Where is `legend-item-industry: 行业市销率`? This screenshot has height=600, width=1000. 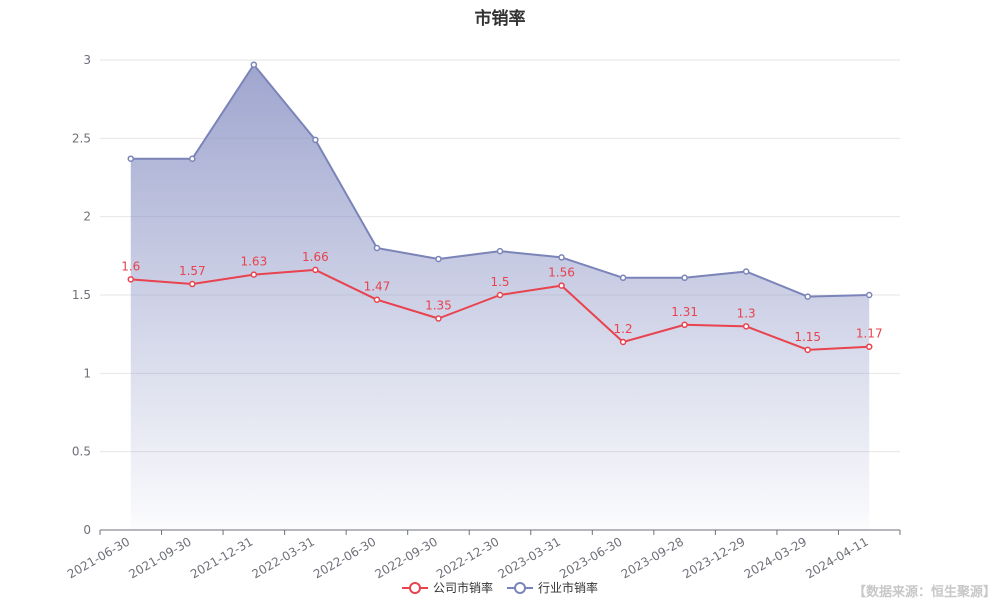
legend-item-industry: 行业市销率 is located at coordinates (552, 587).